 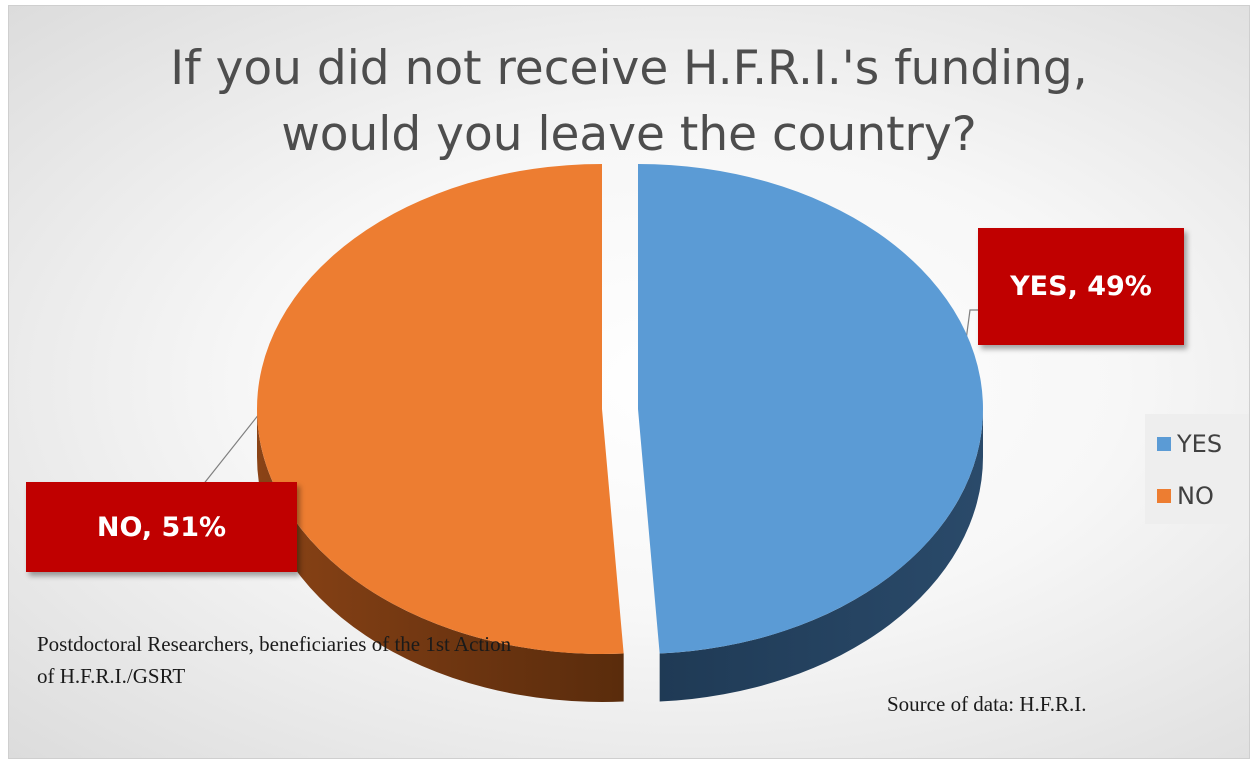 What do you see at coordinates (629, 134) in the screenshot?
I see `chart-title-line-2: would you leave the country?` at bounding box center [629, 134].